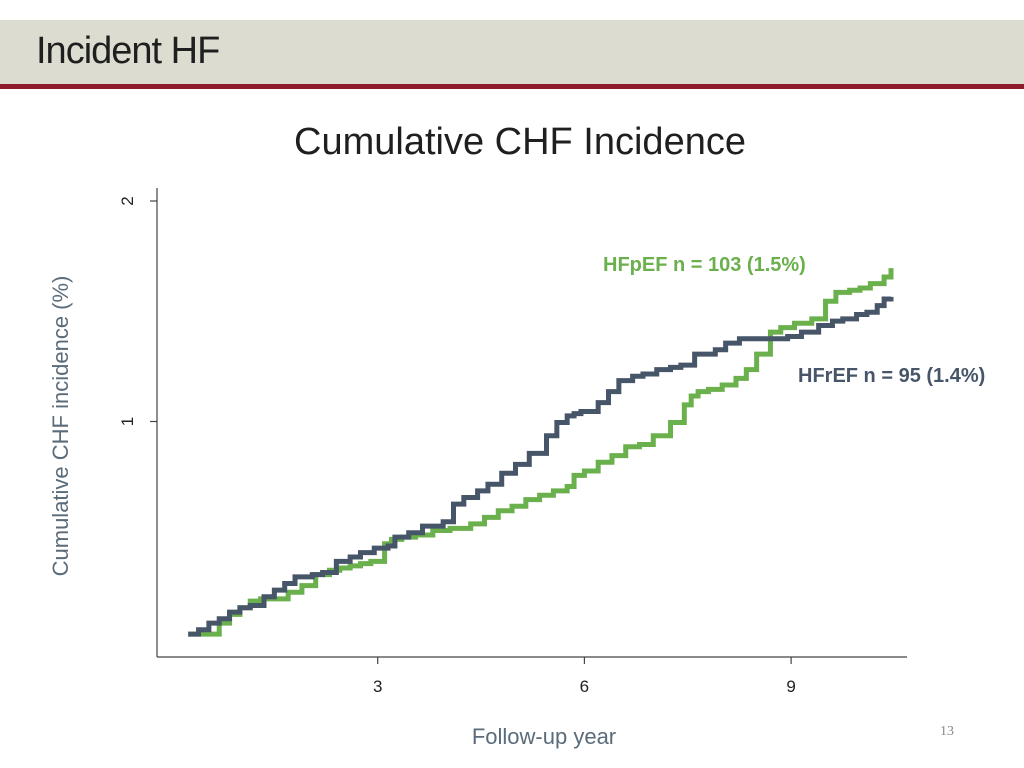  I want to click on x-tick-label: 3, so click(377, 686).